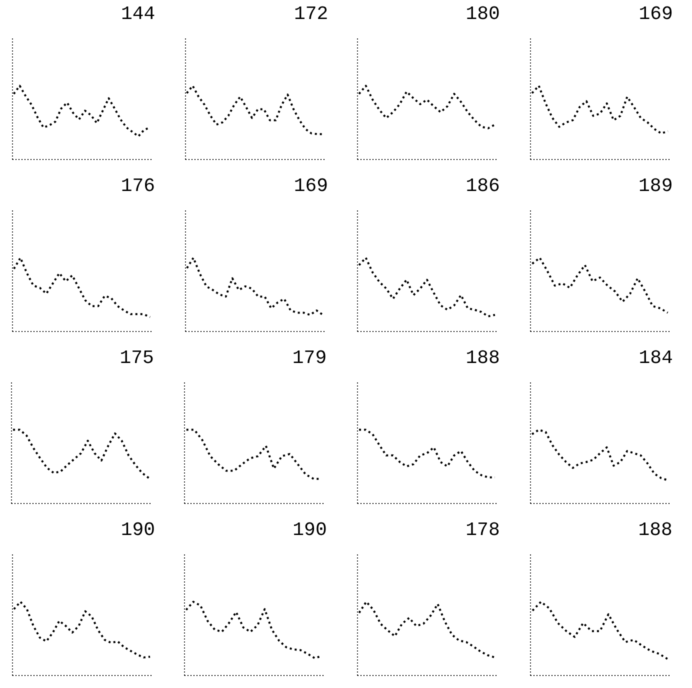  What do you see at coordinates (483, 14) in the screenshot?
I see `chart-title: 180` at bounding box center [483, 14].